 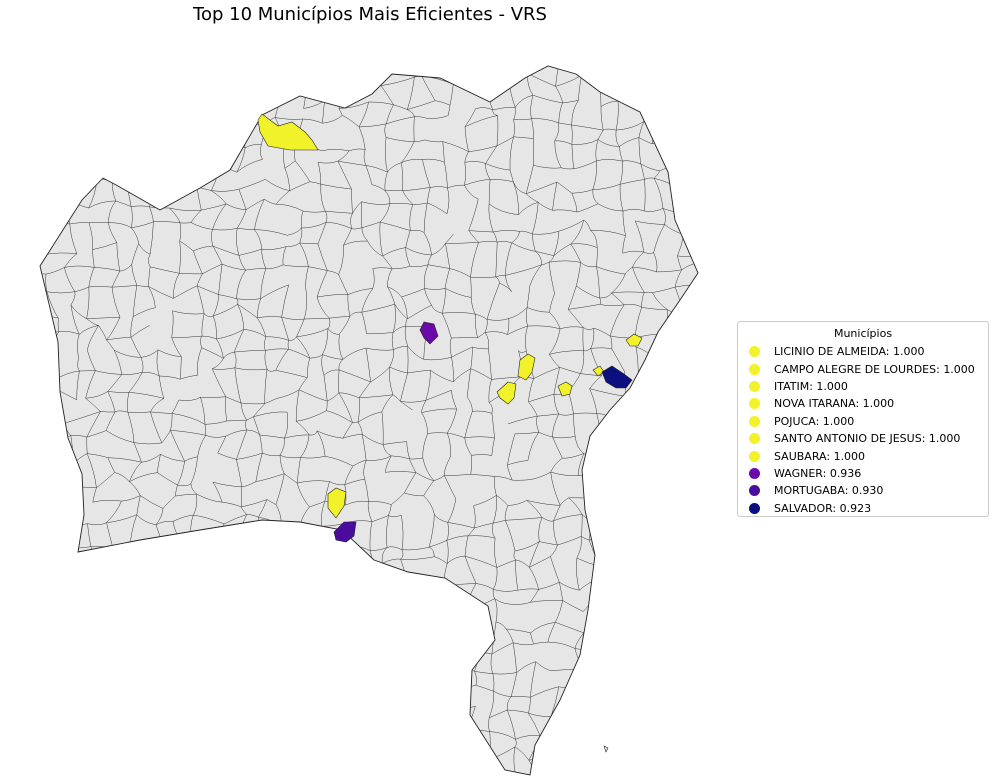 What do you see at coordinates (823, 508) in the screenshot?
I see `legend-label: SALVADOR: 0.923` at bounding box center [823, 508].